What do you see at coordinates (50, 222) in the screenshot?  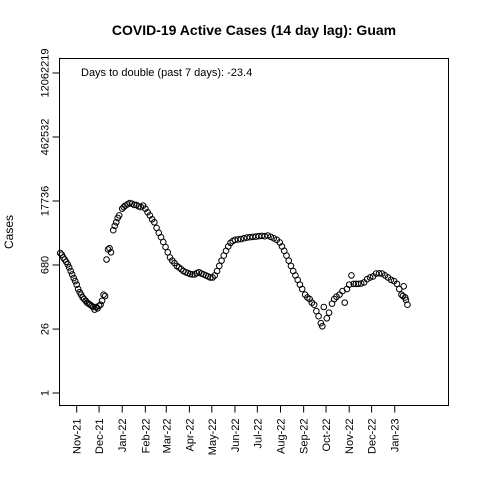 I see `y-axis: 1 26 680 17736 462532 12062219` at bounding box center [50, 222].